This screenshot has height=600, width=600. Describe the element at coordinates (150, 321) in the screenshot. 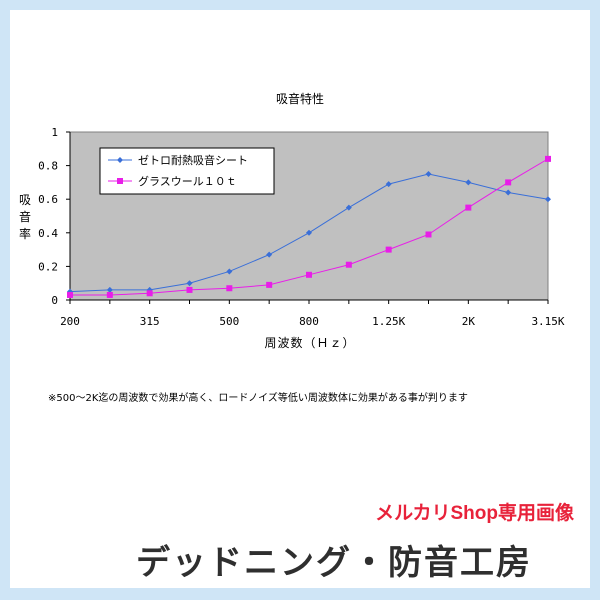

I see `x-tick-label: 315` at that location.